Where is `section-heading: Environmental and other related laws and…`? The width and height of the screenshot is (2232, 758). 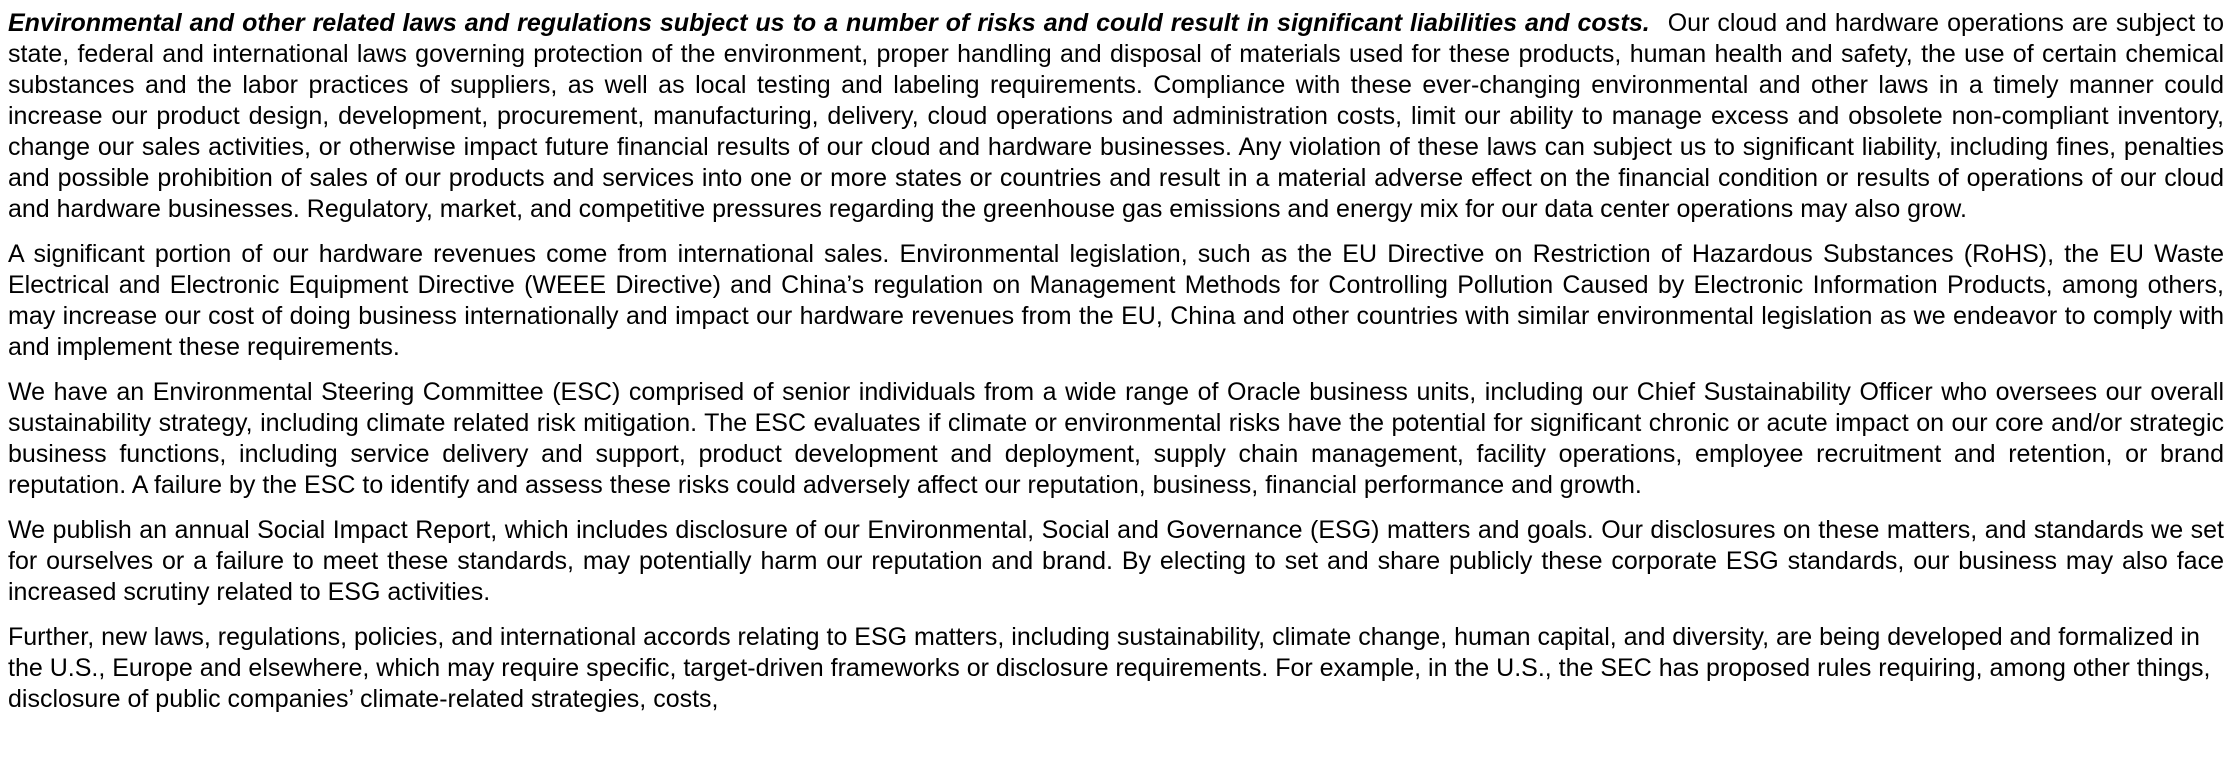 section-heading: Environmental and other related laws and… is located at coordinates (829, 23).